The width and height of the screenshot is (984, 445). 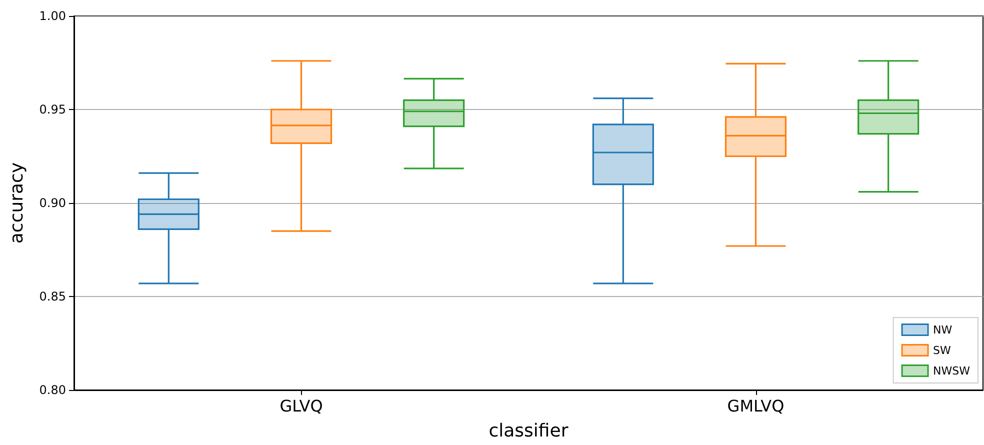 I want to click on x-tick-label: GMLVQ, so click(x=755, y=406).